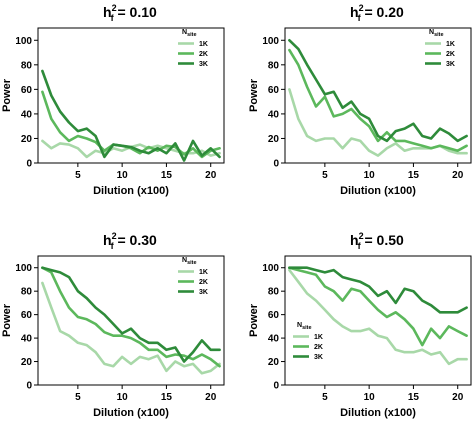 The height and width of the screenshot is (428, 474). Describe the element at coordinates (130, 241) in the screenshot. I see `chart-title: h2 f = 0.30` at that location.